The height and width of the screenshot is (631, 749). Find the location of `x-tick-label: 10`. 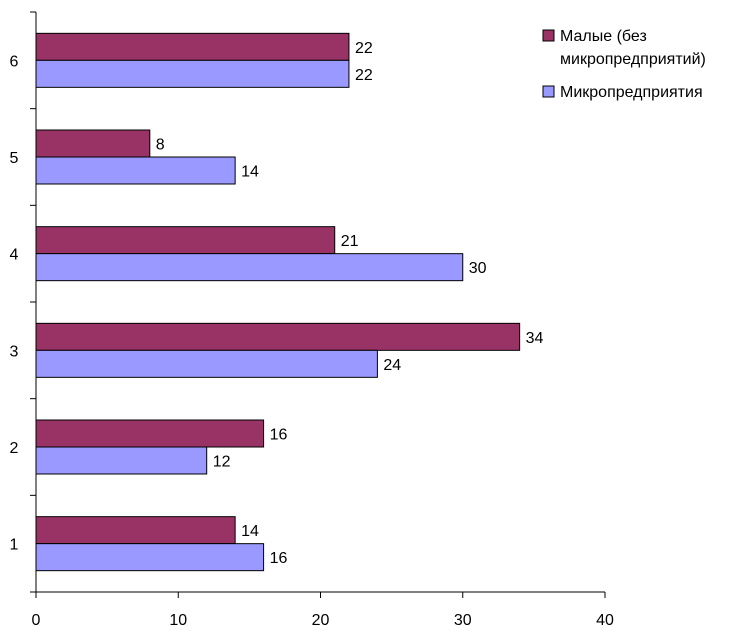

x-tick-label: 10 is located at coordinates (178, 620).